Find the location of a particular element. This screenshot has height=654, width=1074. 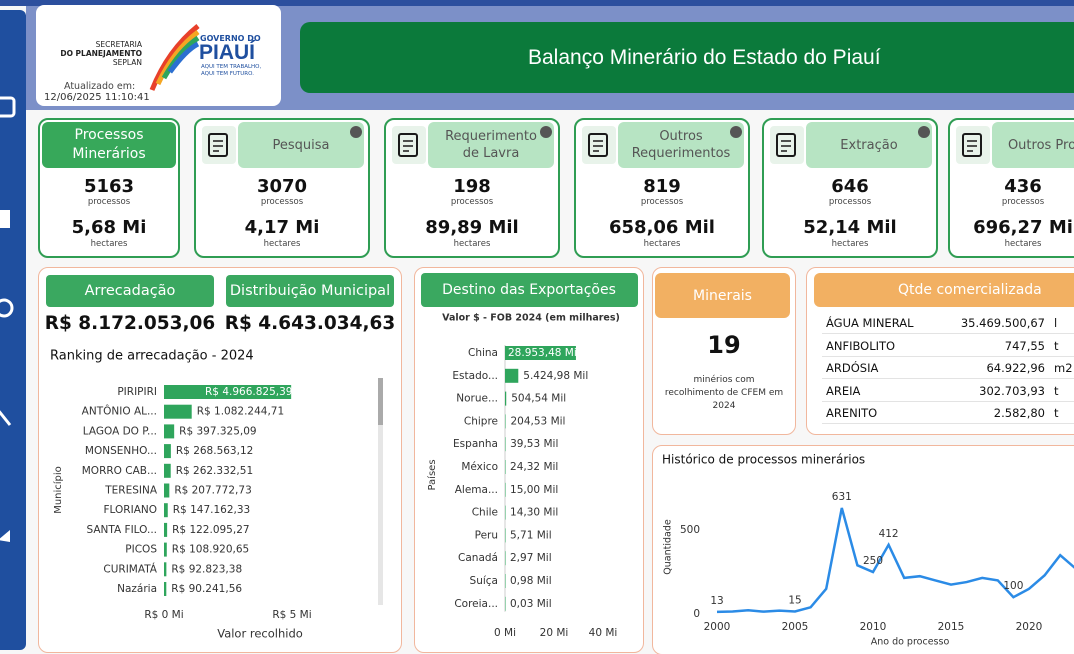

card-count: 5163 is located at coordinates (109, 186).